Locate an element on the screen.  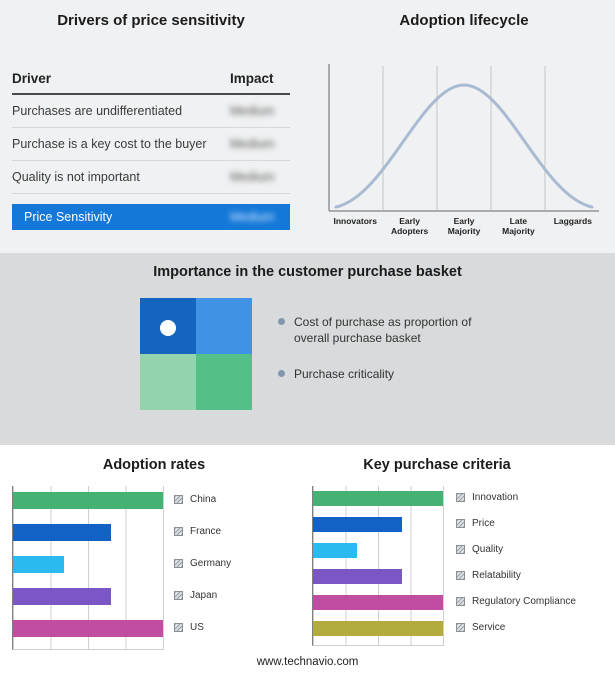
legend-item: Innovation is located at coordinates (487, 497).